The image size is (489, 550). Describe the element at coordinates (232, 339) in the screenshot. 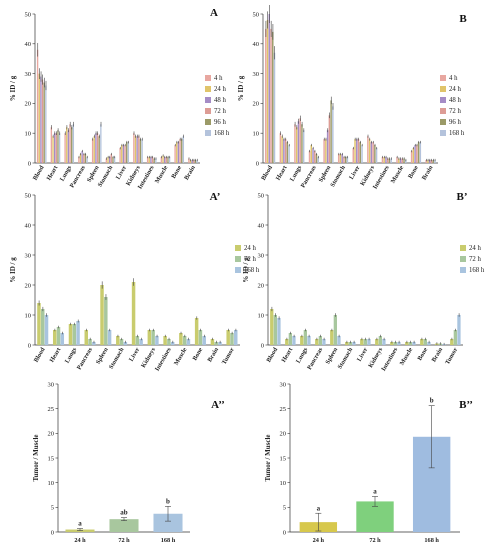

I see `bar-tumor-72h` at that location.